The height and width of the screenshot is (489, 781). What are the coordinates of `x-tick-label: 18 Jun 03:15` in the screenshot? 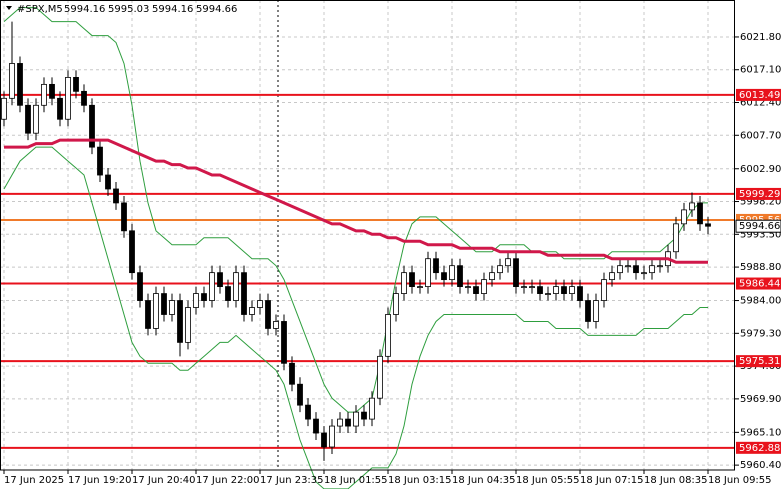 It's located at (420, 480).